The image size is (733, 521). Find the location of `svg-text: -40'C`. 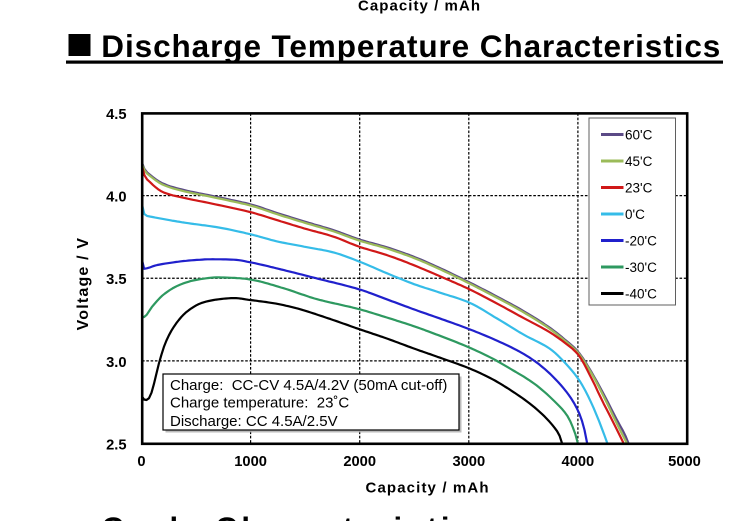

svg-text: -40'C is located at coordinates (641, 293).